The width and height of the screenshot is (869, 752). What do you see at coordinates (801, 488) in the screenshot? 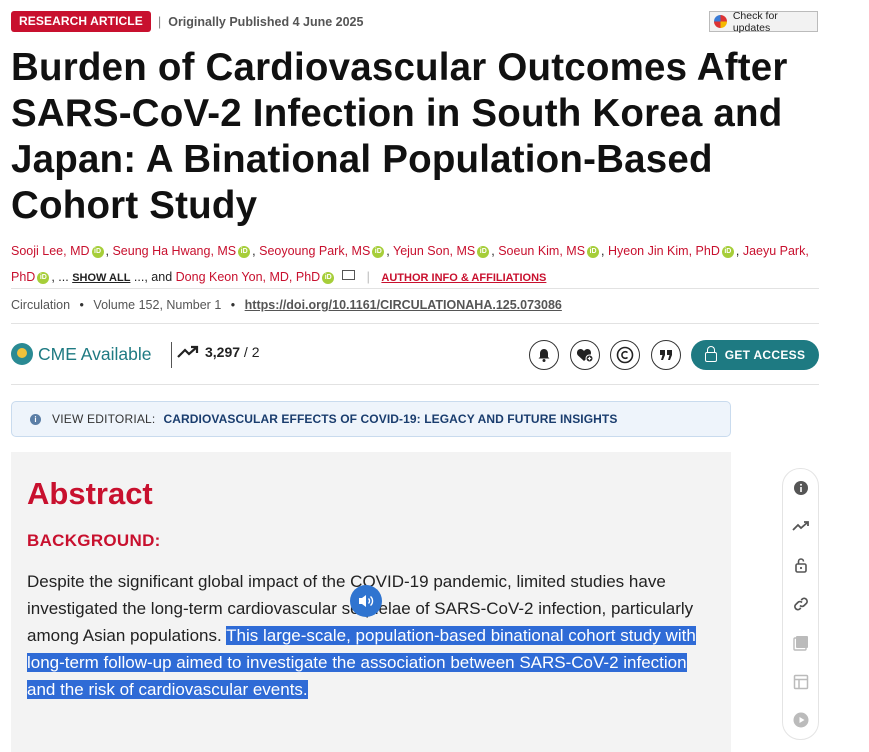
I see `info-icon` at bounding box center [801, 488].